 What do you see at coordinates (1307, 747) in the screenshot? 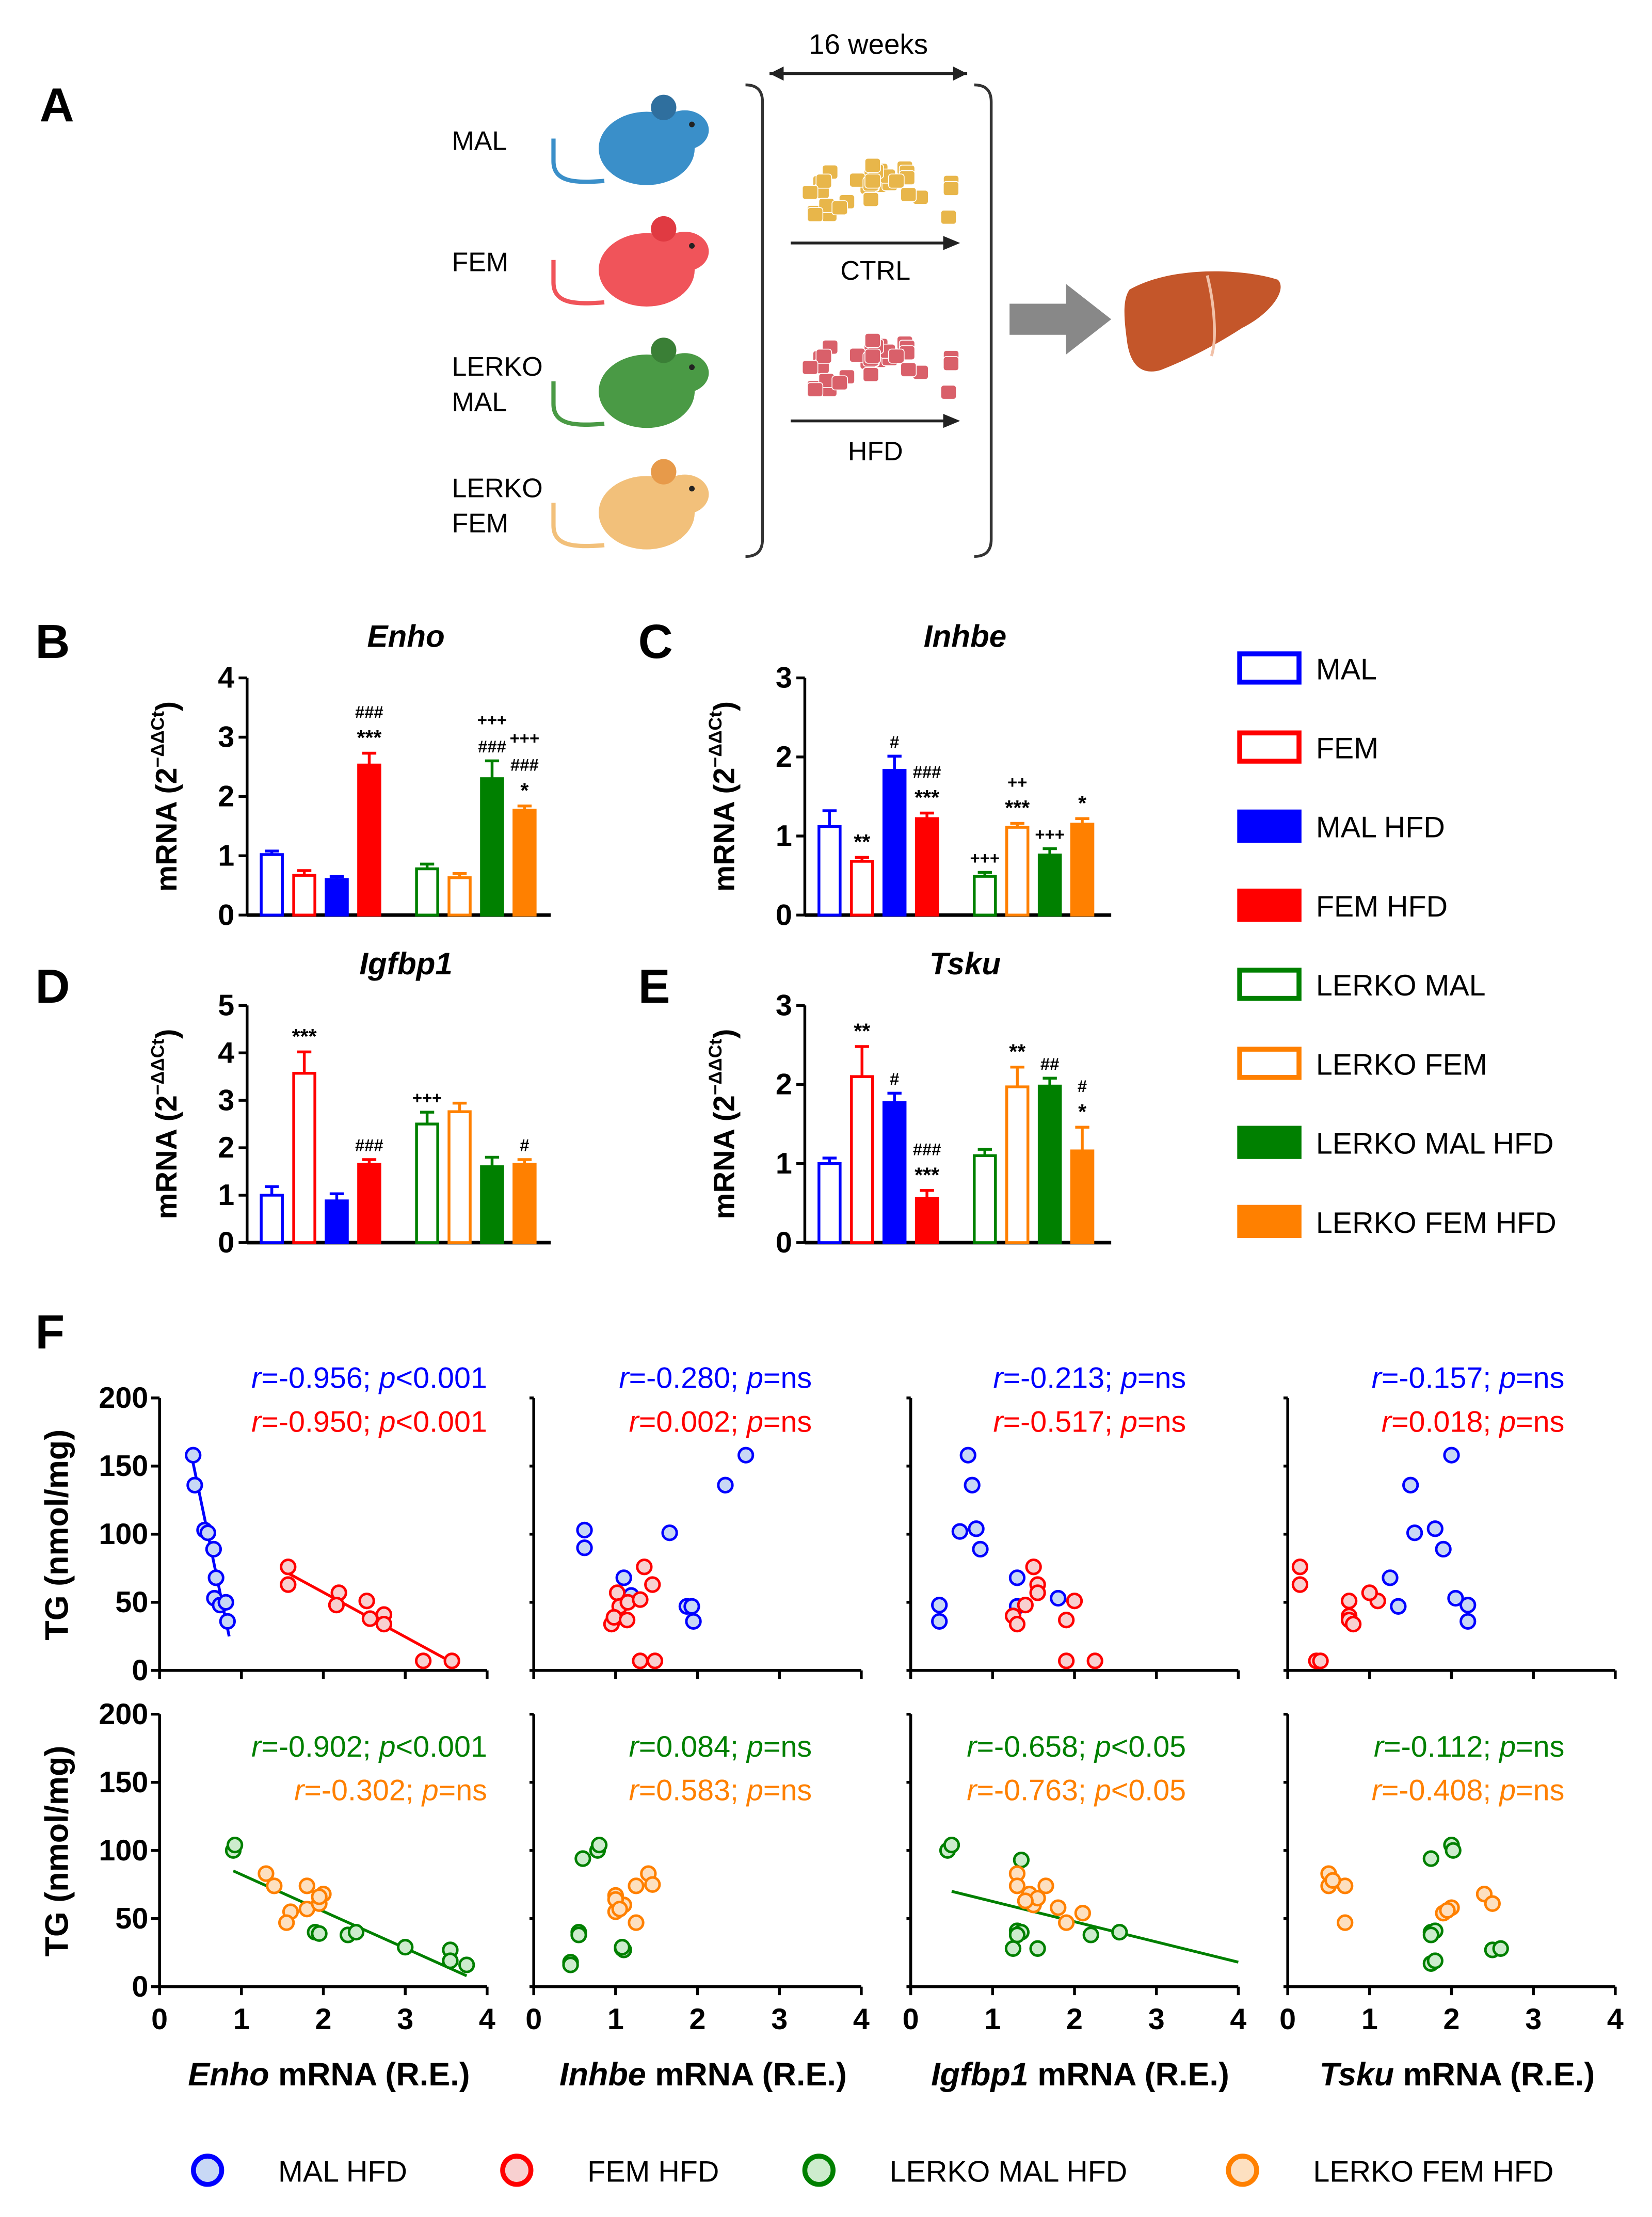
I see `legend-item: FEM` at bounding box center [1307, 747].